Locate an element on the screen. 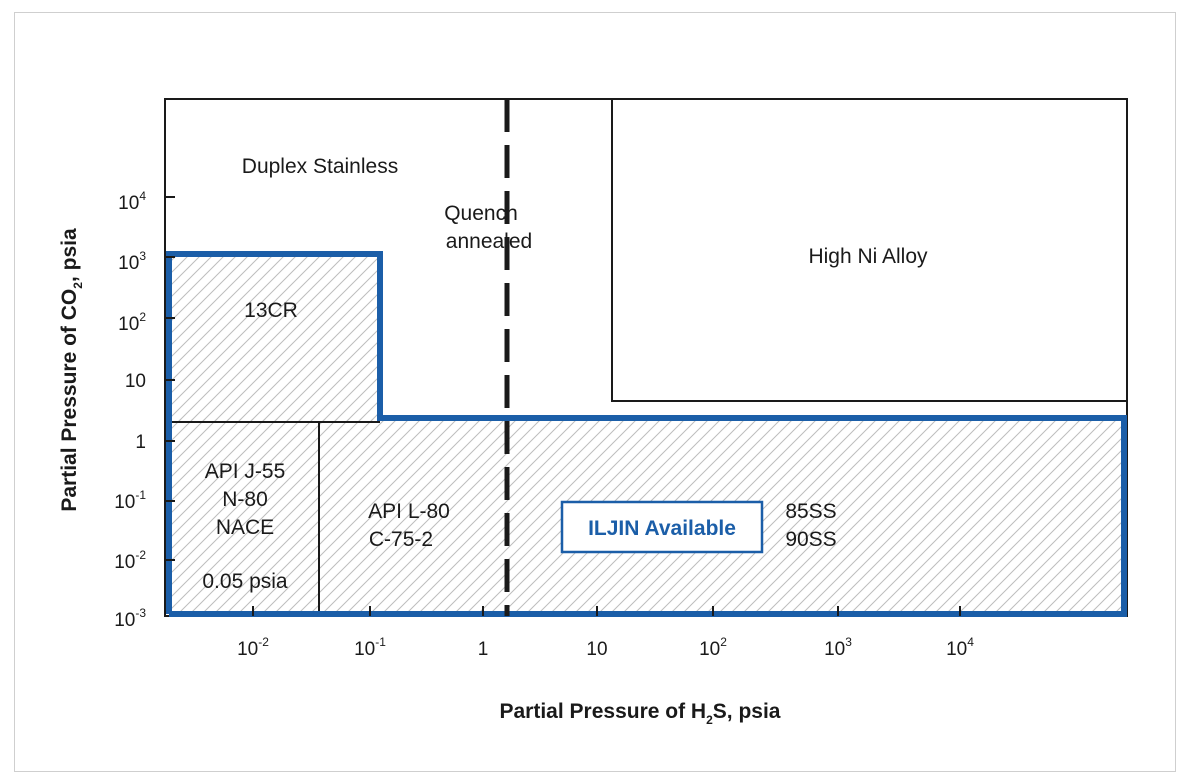 The height and width of the screenshot is (783, 1189). y-tick-label: 10² is located at coordinates (132, 322).